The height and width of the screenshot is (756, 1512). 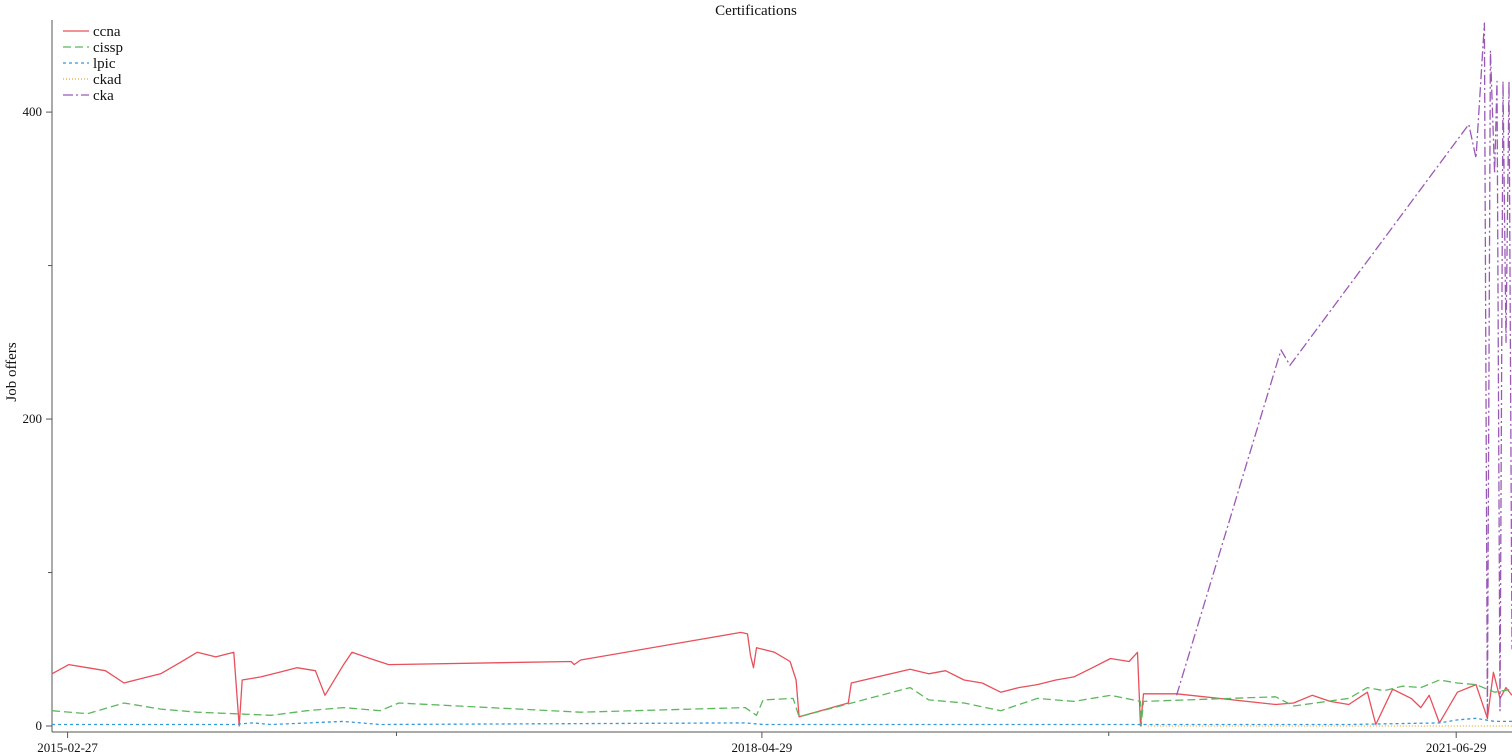 I want to click on y-tick-label: 0, so click(x=39, y=725).